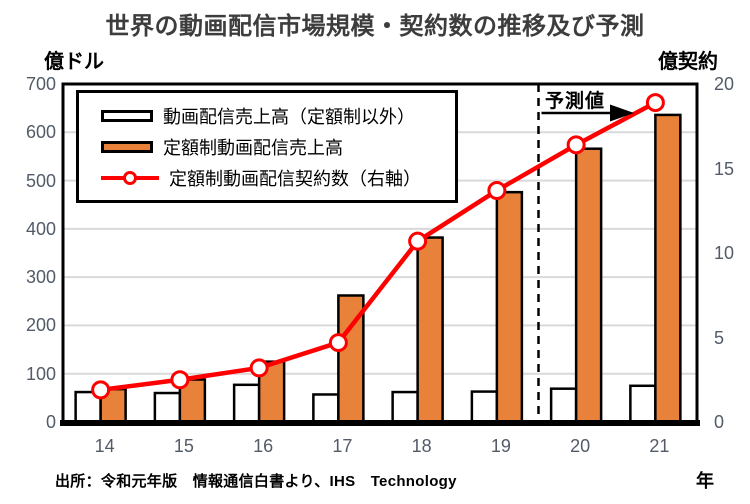  What do you see at coordinates (500, 446) in the screenshot?
I see `x-axis-tick: 19` at bounding box center [500, 446].